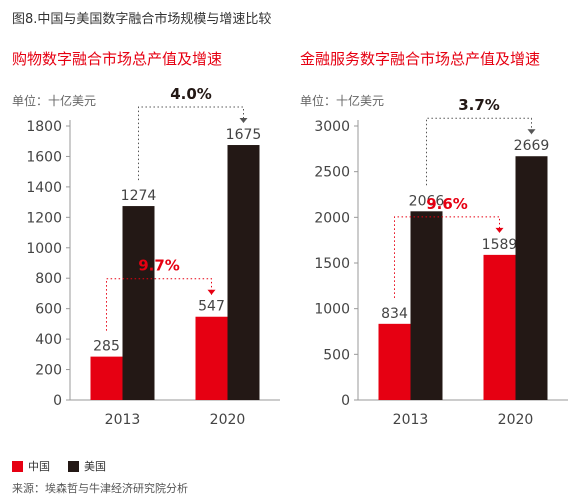 This screenshot has height=500, width=578. I want to click on figure-title: 图8.中国与美国数字融合市场规模与增速比较, so click(142, 19).